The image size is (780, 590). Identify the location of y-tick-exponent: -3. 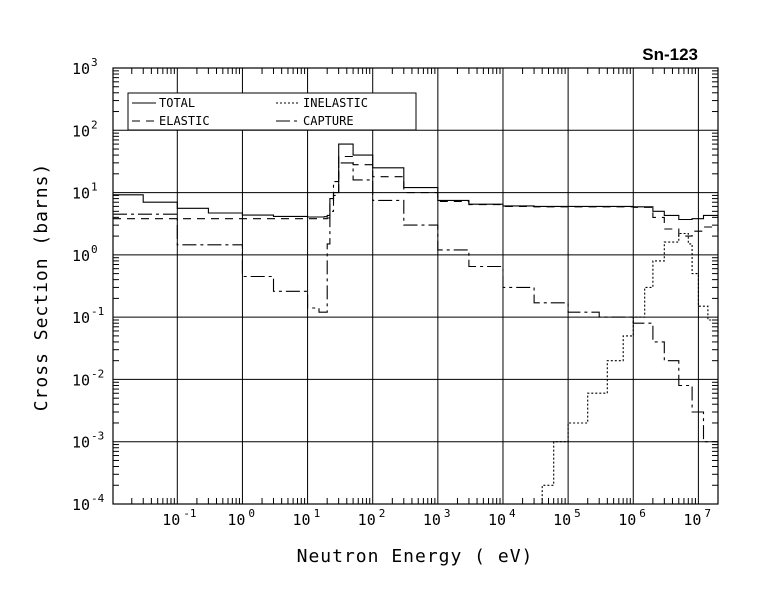
(97, 436).